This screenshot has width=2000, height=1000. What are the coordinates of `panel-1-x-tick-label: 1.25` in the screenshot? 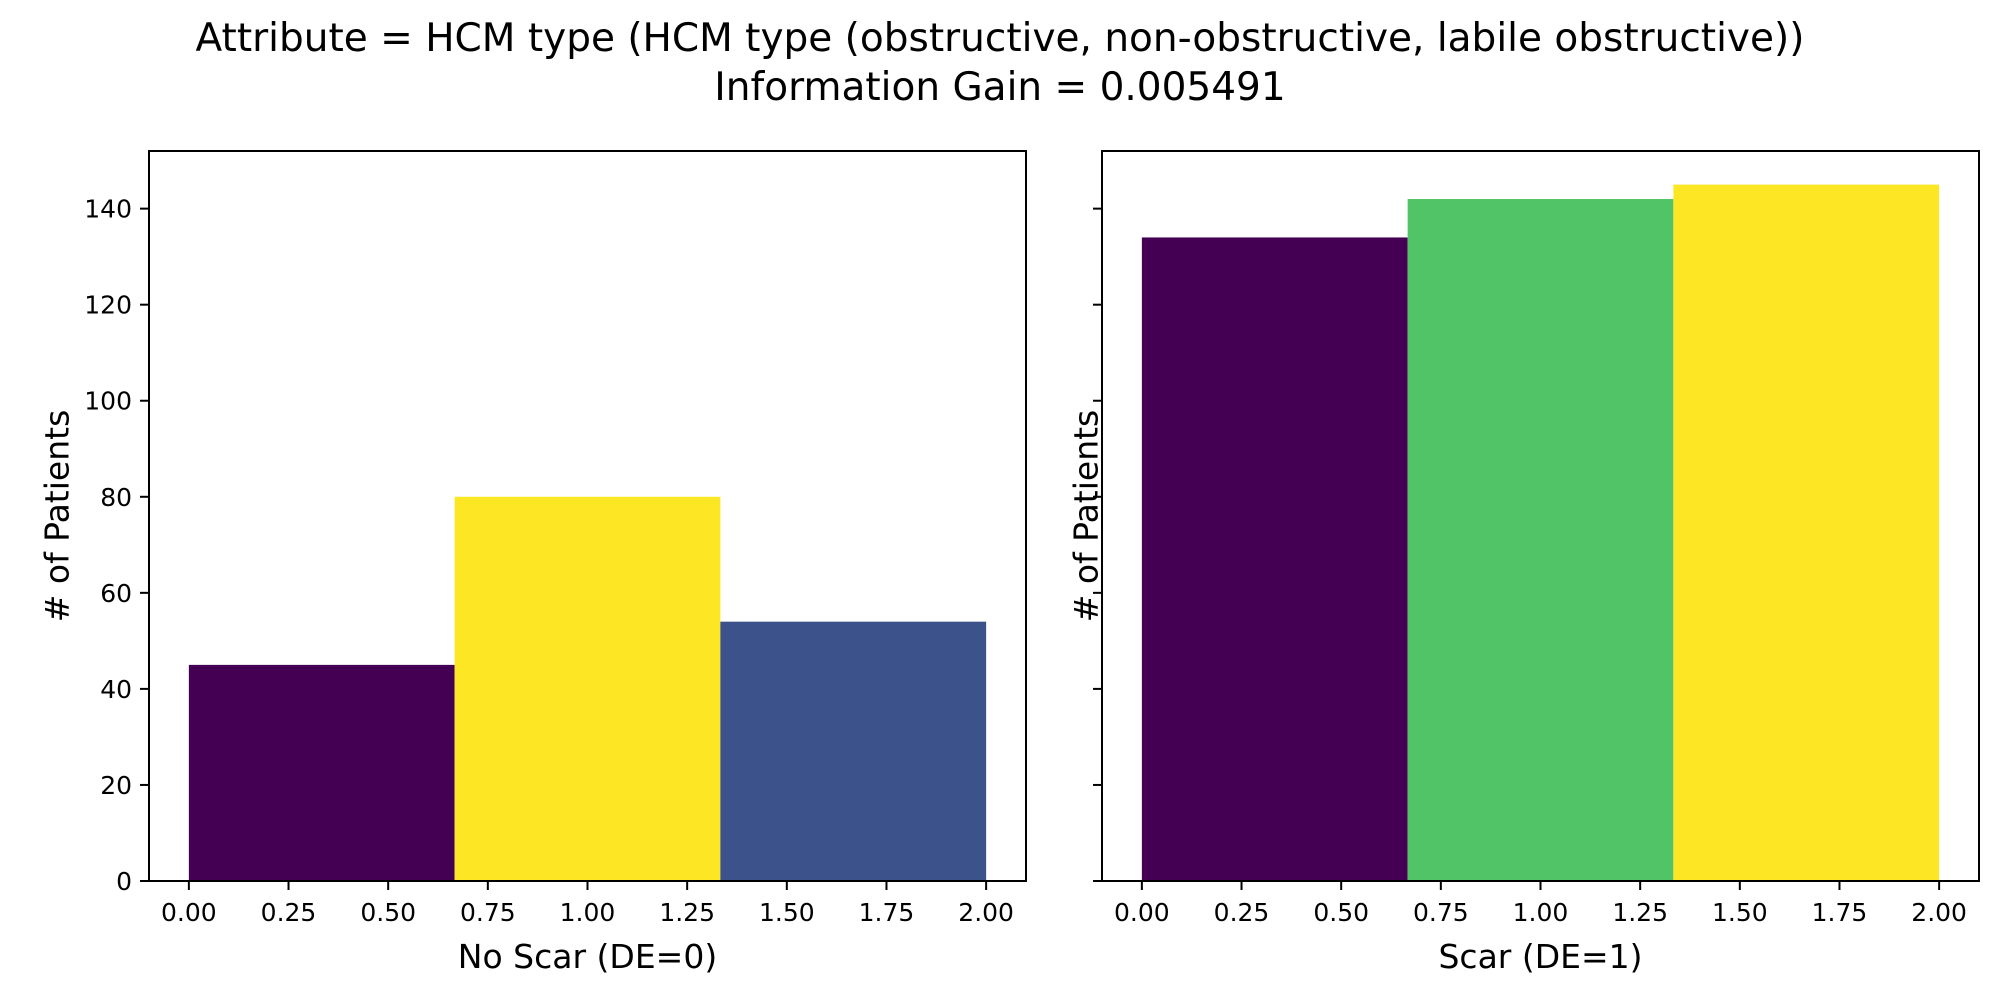 It's located at (687, 912).